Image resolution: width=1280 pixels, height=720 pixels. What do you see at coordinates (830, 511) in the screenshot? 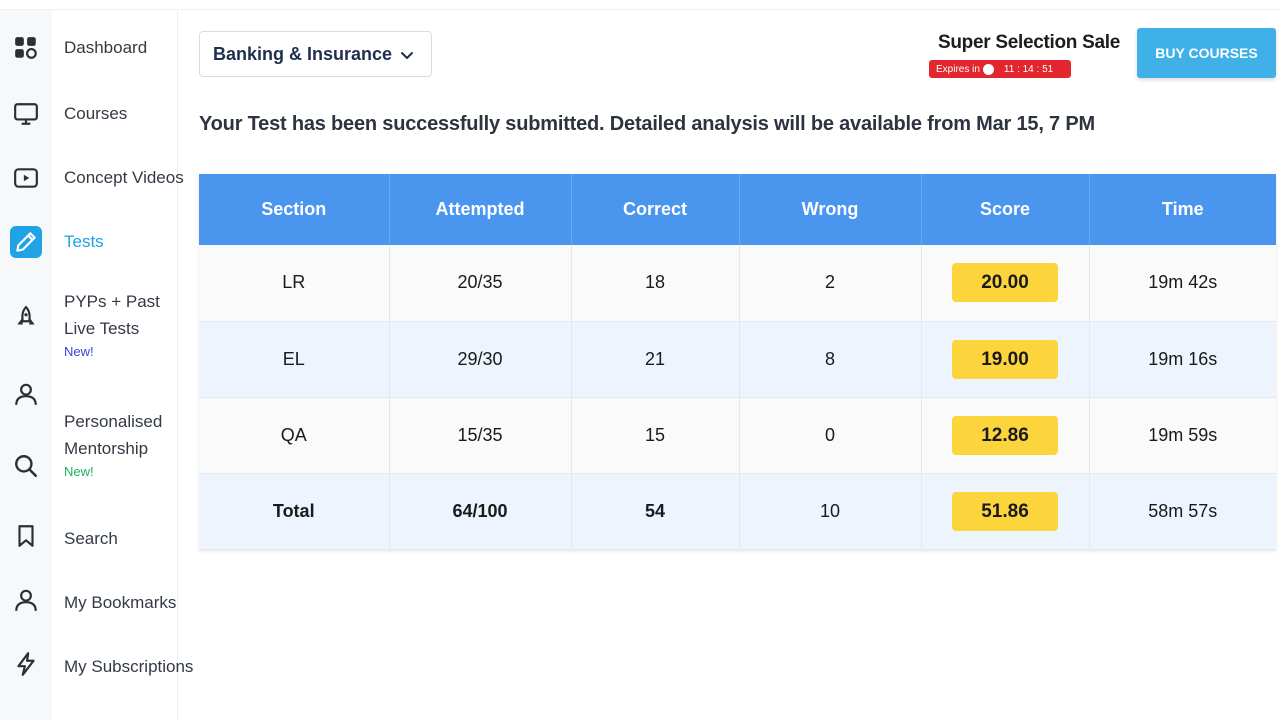
I see `cell-wrong: 10` at bounding box center [830, 511].